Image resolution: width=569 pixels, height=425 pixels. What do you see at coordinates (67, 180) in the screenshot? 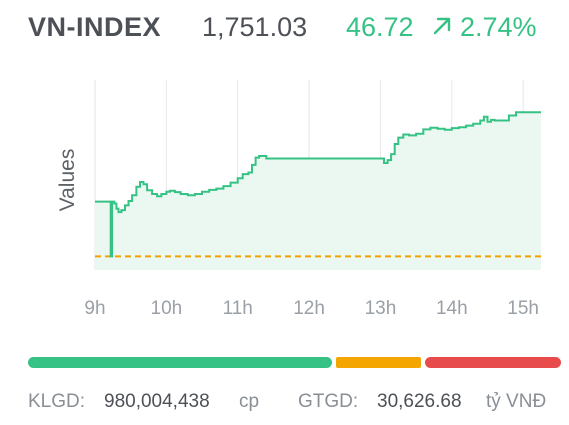
I see `y-axis-label: Values` at bounding box center [67, 180].